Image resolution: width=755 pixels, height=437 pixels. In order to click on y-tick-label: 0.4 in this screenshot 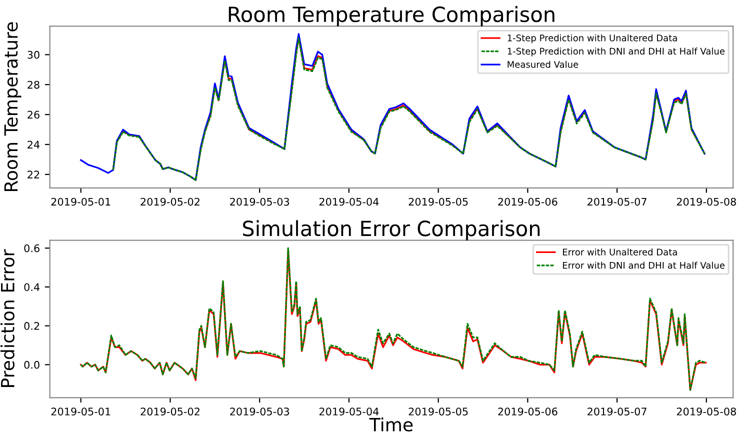, I will do `click(32, 287)`.